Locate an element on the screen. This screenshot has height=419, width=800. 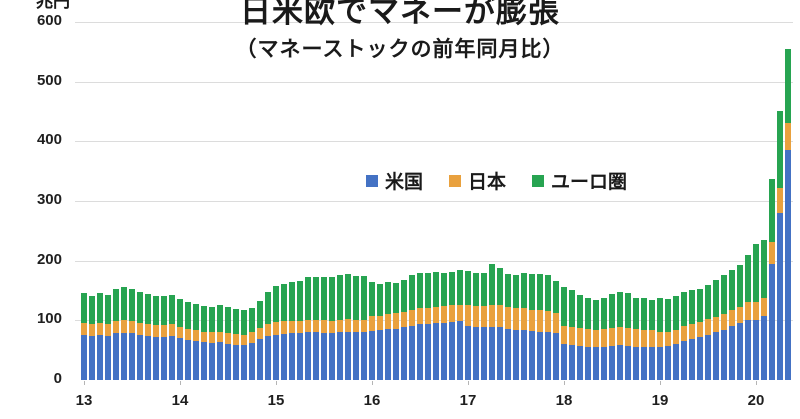
legend-swatch-icon is located at coordinates (372, 180).